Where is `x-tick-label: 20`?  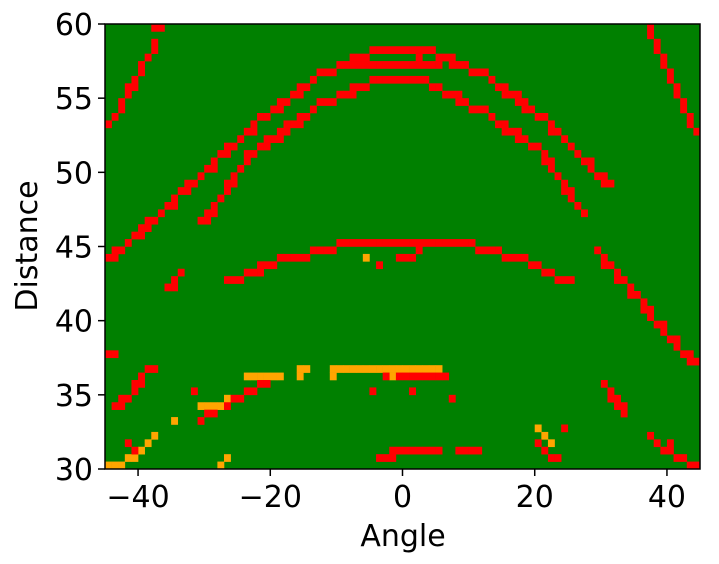
x-tick-label: 20 is located at coordinates (535, 497).